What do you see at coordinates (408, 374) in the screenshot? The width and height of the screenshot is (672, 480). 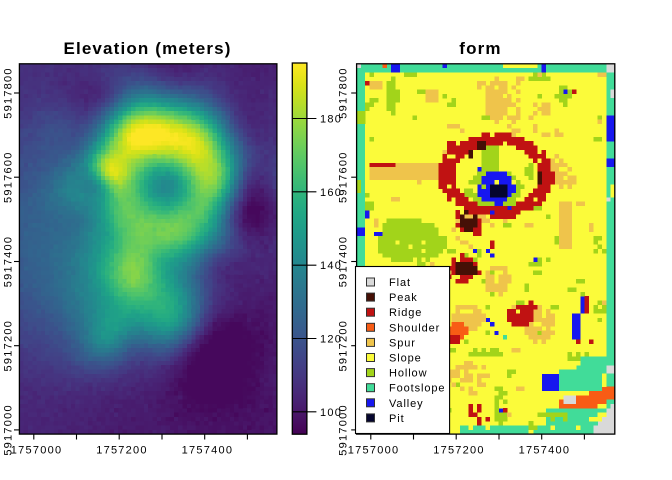 I see `svg-text: Hollow` at bounding box center [408, 374].